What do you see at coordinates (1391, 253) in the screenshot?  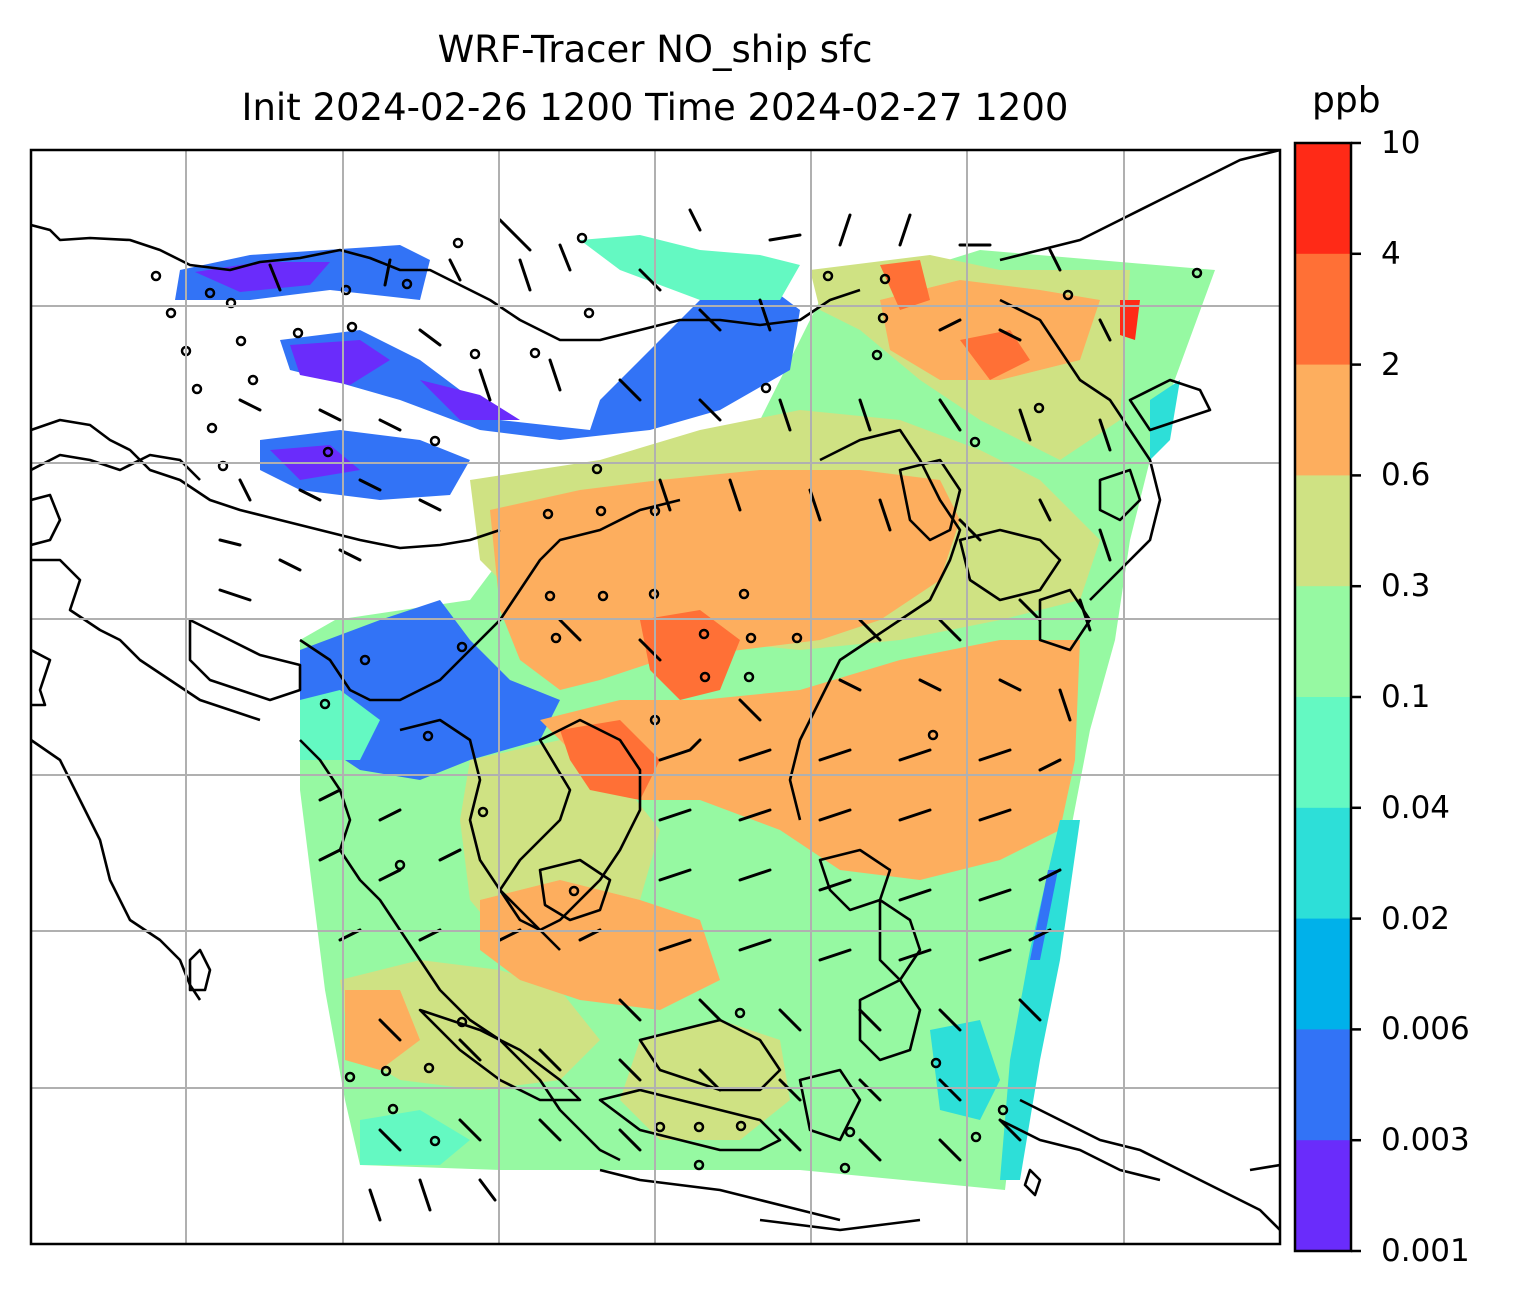 I see `colorbar-tick-label: 4` at bounding box center [1391, 253].